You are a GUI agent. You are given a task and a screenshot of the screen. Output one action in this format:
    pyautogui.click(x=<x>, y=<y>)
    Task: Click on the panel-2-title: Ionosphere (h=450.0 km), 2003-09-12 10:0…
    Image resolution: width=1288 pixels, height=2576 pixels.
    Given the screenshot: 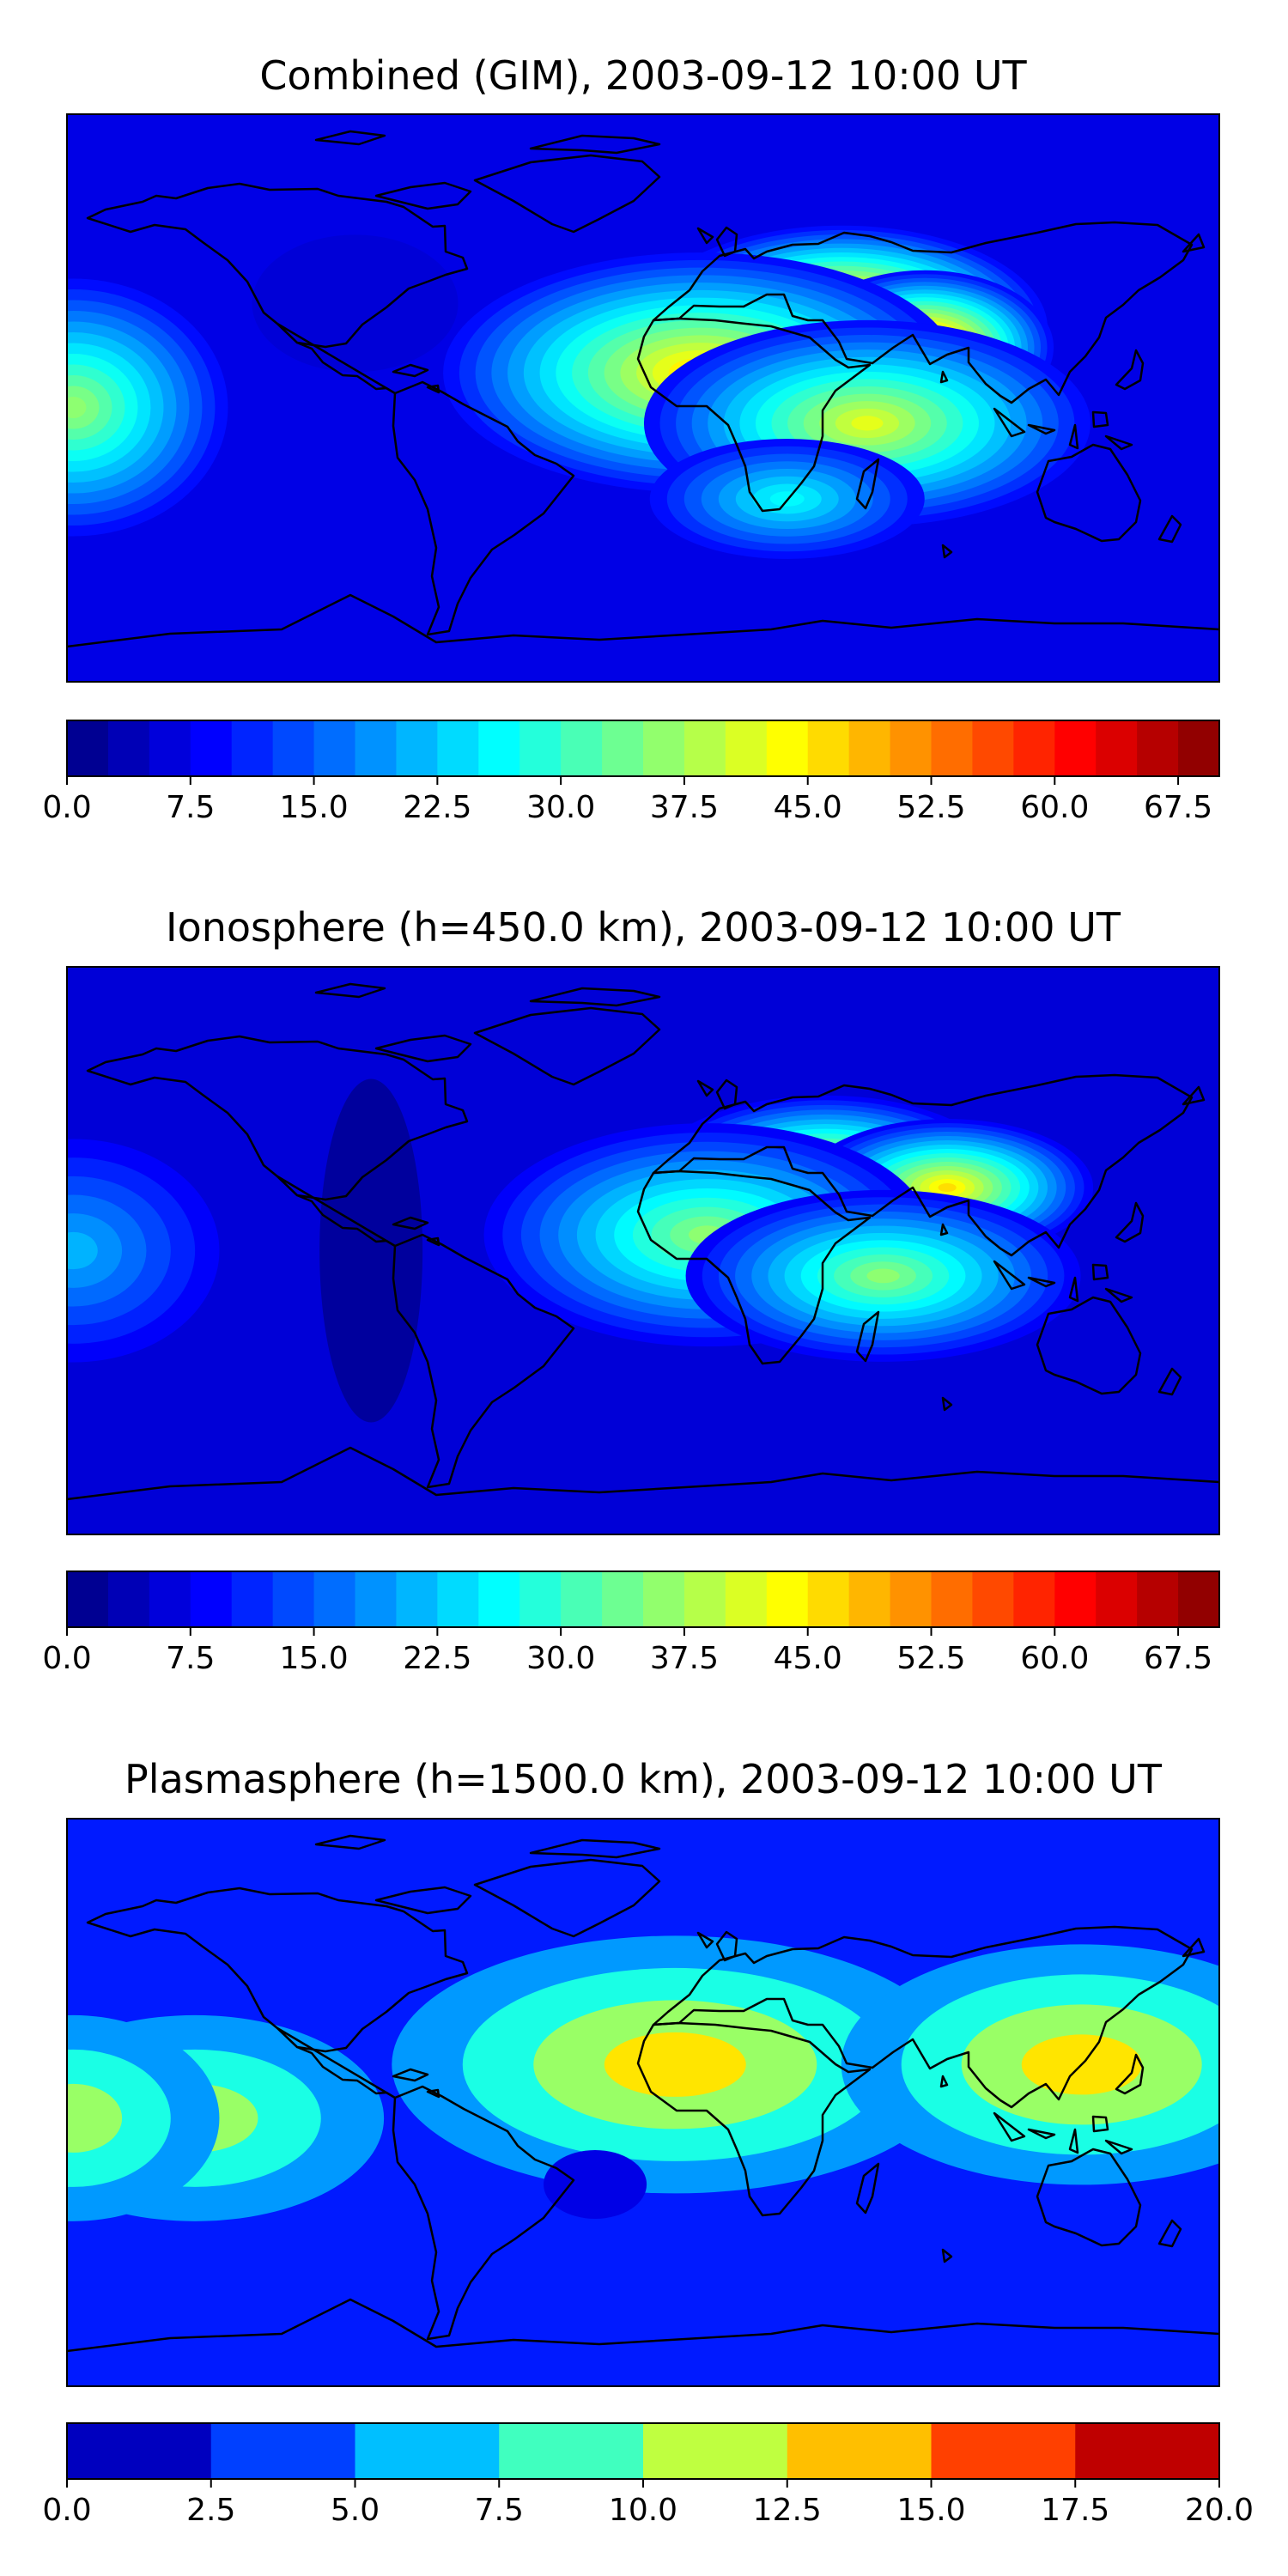 What is the action you would take?
    pyautogui.click(x=643, y=928)
    